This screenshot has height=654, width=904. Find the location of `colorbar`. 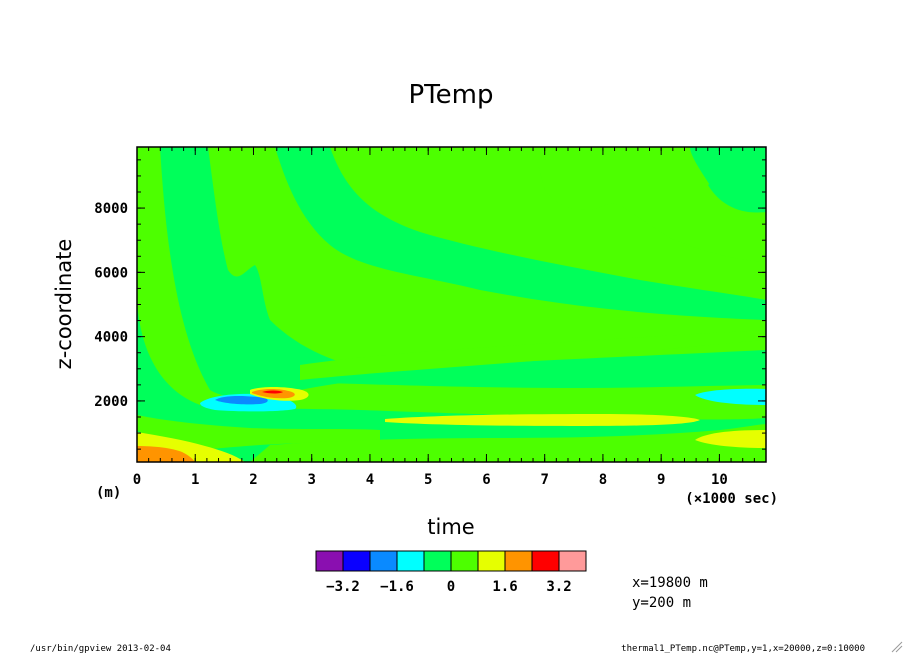

colorbar is located at coordinates (451, 561).